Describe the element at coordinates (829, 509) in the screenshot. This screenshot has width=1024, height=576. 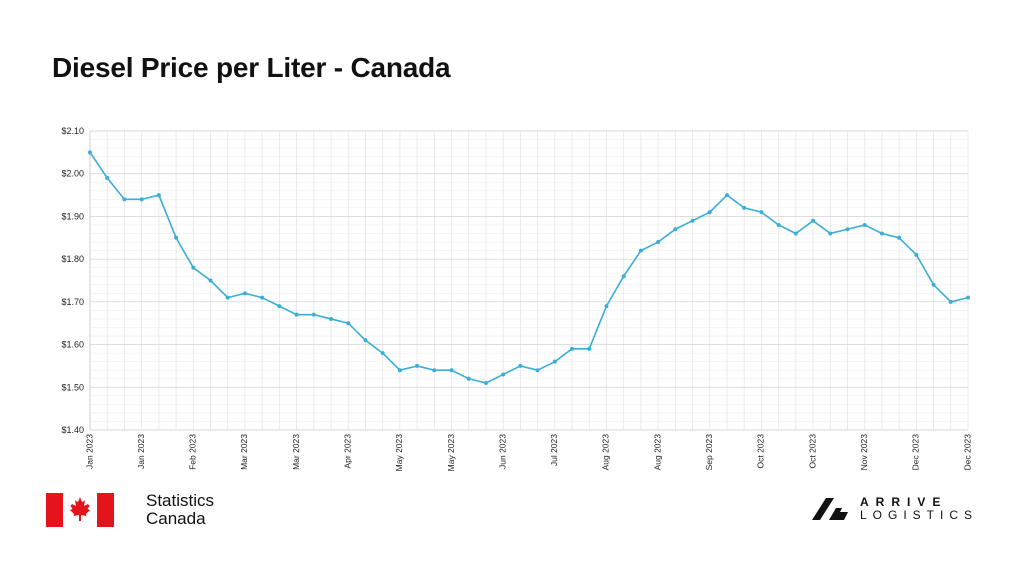
I see `arrive-logo-icon` at that location.